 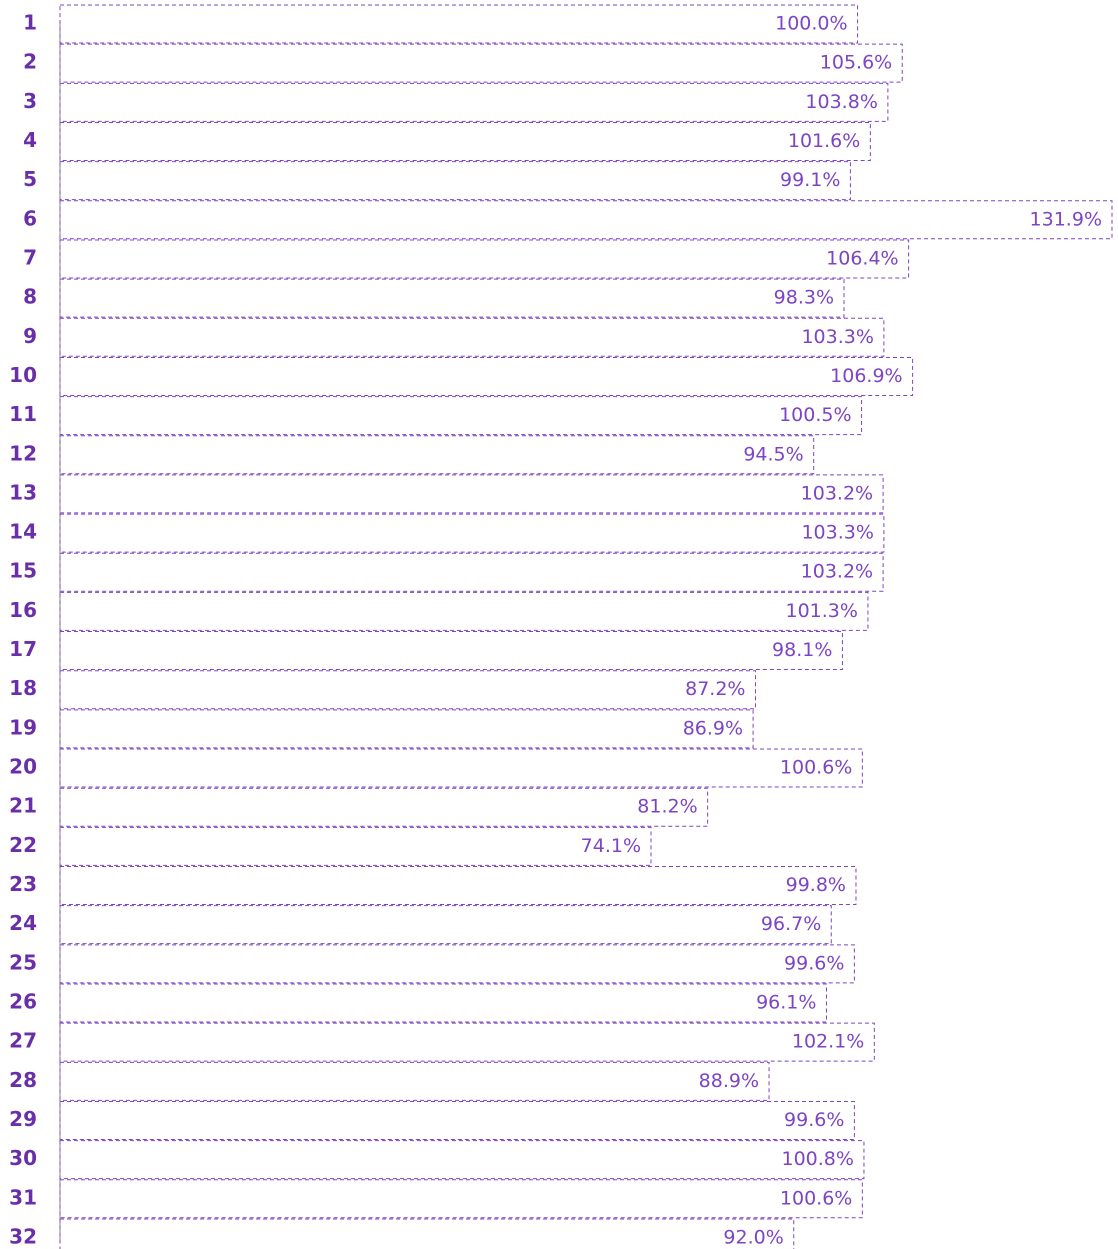 What do you see at coordinates (23, 610) in the screenshot?
I see `y-tick-label: 16` at bounding box center [23, 610].